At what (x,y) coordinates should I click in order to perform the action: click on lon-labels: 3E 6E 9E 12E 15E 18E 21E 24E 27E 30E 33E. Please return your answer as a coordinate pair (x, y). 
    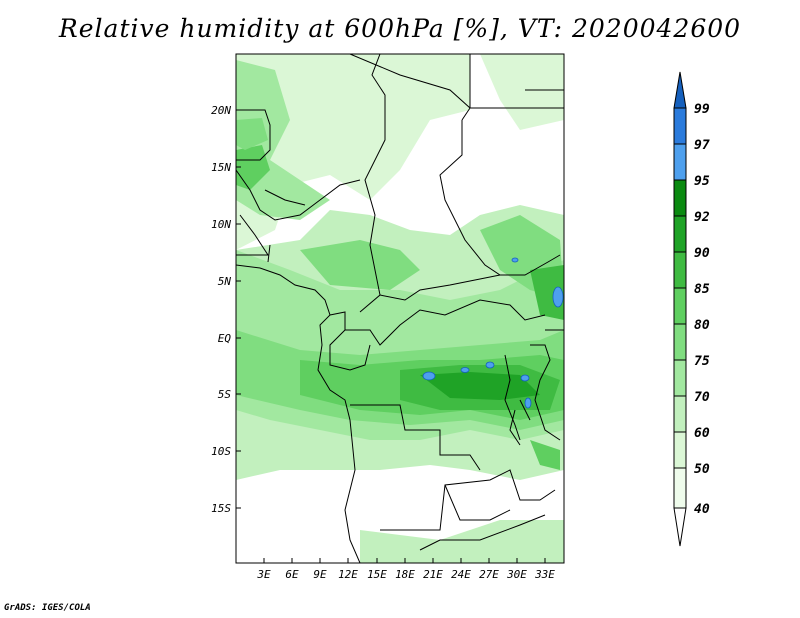
    Looking at the image, I should click on (405, 574).